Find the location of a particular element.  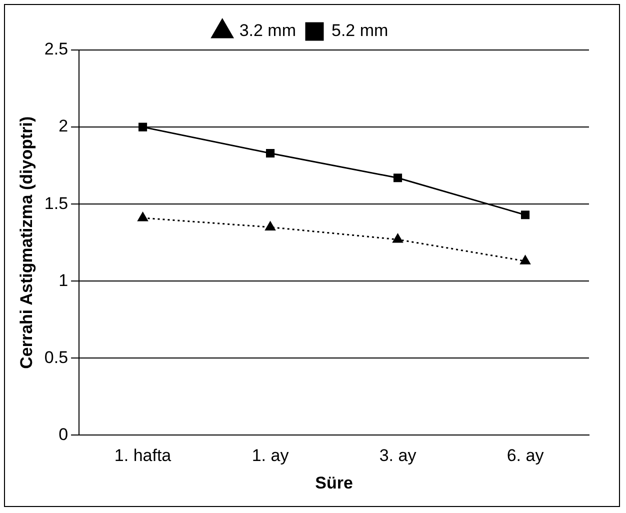

y-tick-label: 1 is located at coordinates (63, 280).